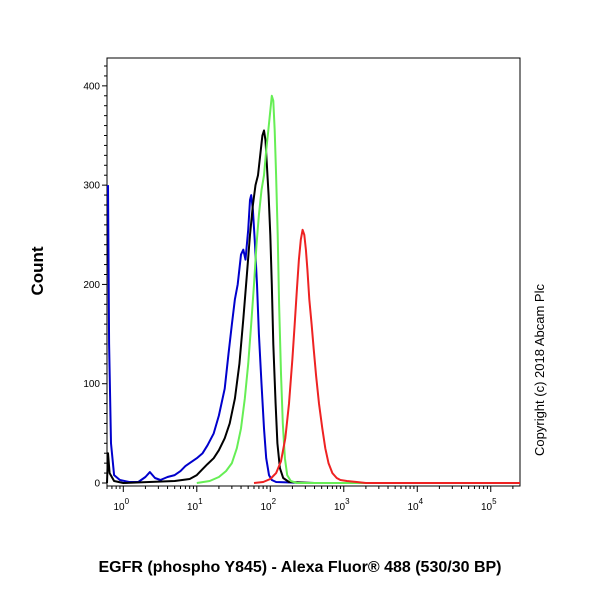 Image resolution: width=600 pixels, height=600 pixels. I want to click on y-tick-label: 400, so click(91, 86).